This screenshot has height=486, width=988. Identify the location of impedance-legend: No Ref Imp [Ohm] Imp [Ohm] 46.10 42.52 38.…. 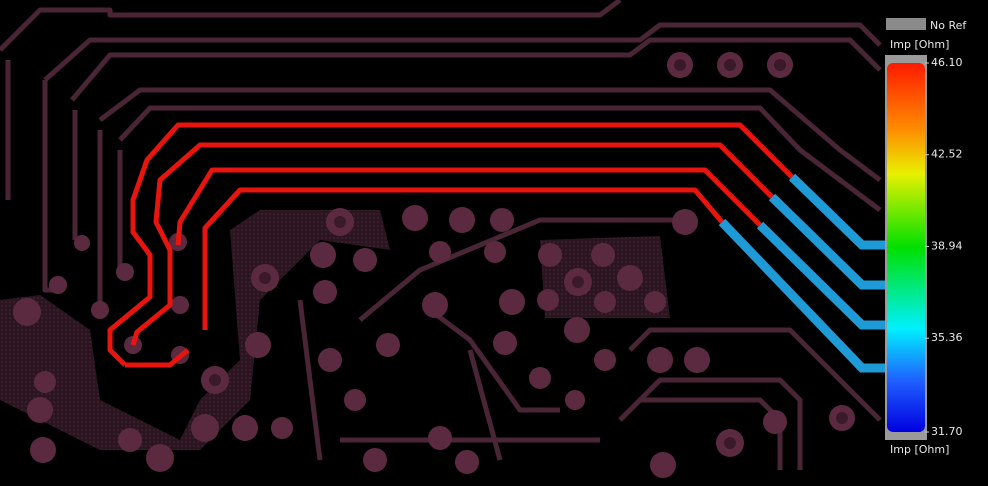
(926, 237).